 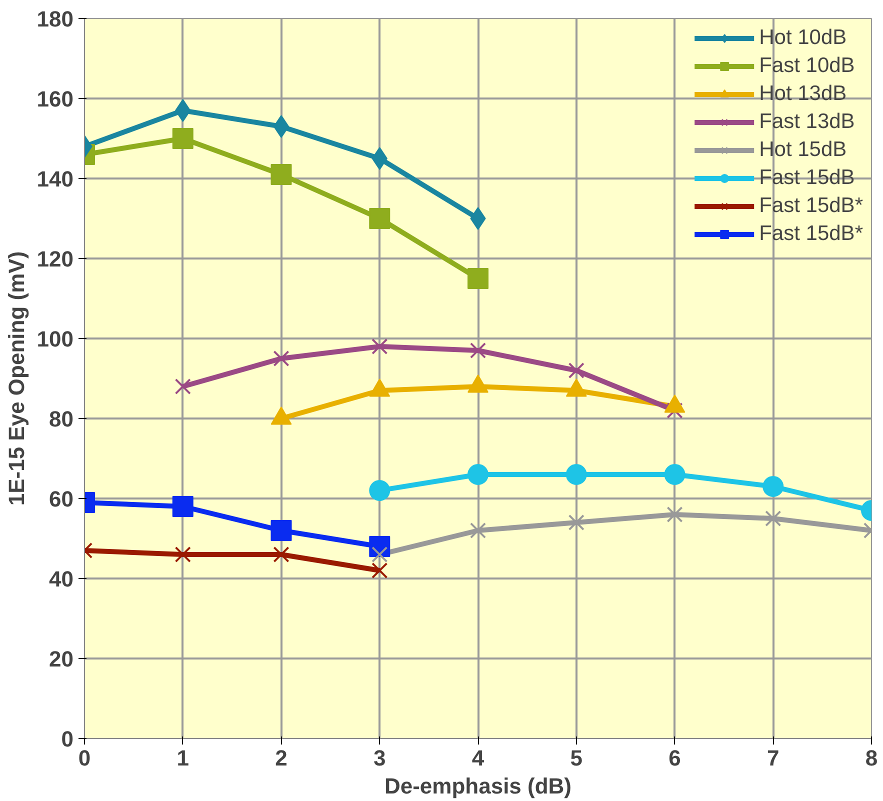 What do you see at coordinates (183, 758) in the screenshot?
I see `x-tick-label: 1` at bounding box center [183, 758].